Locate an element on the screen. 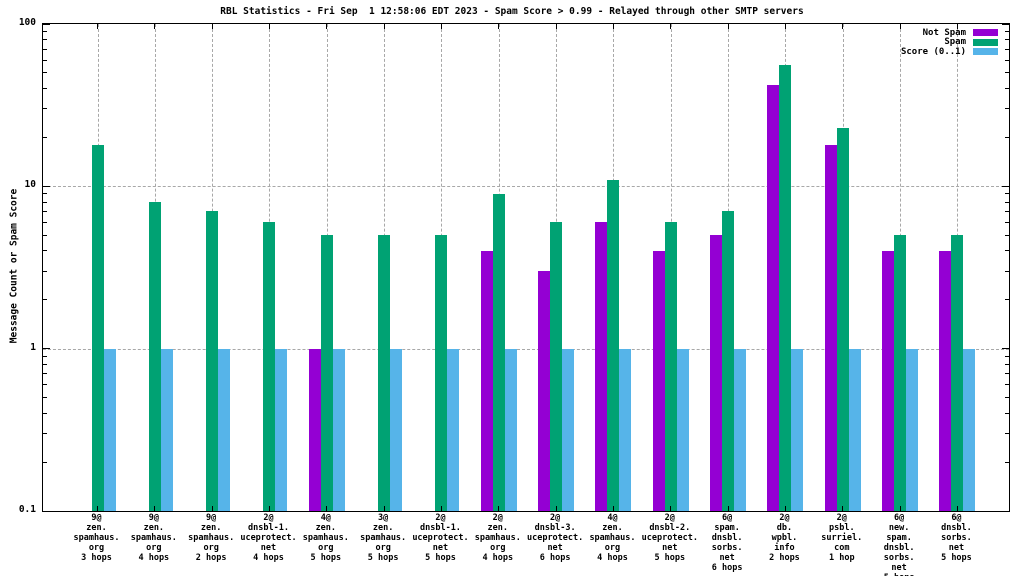 The image size is (1024, 576). x-category-label-line: spam. is located at coordinates (727, 528).